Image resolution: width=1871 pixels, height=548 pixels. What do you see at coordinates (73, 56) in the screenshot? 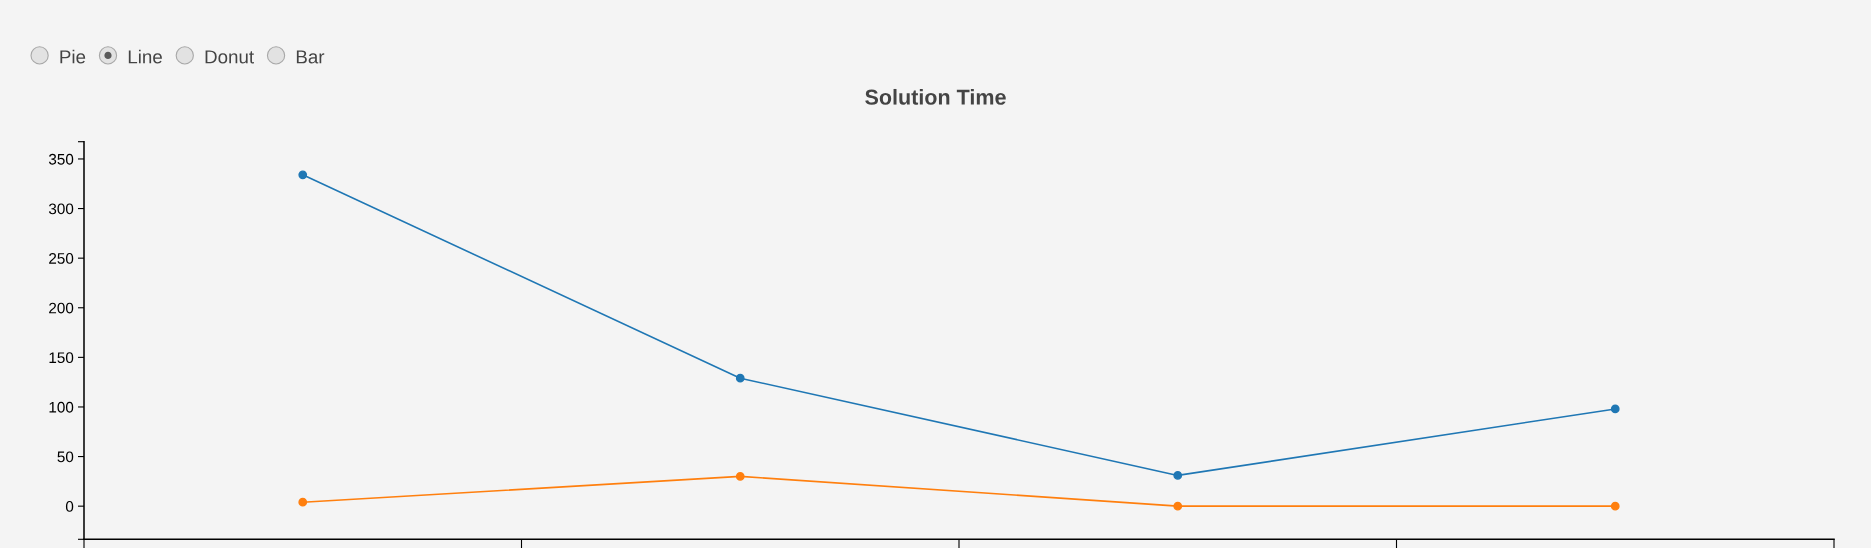
I see `text: Pie` at bounding box center [73, 56].